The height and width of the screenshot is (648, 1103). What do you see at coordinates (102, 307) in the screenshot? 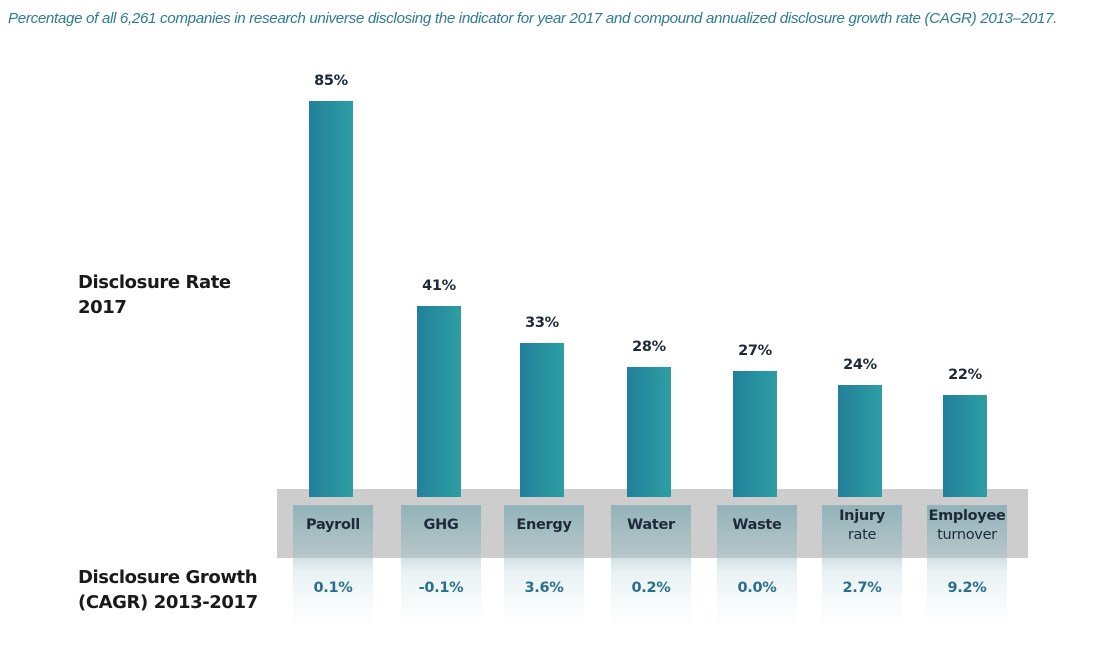
I see `disclosure-rate-label-line-2: 2017` at bounding box center [102, 307].